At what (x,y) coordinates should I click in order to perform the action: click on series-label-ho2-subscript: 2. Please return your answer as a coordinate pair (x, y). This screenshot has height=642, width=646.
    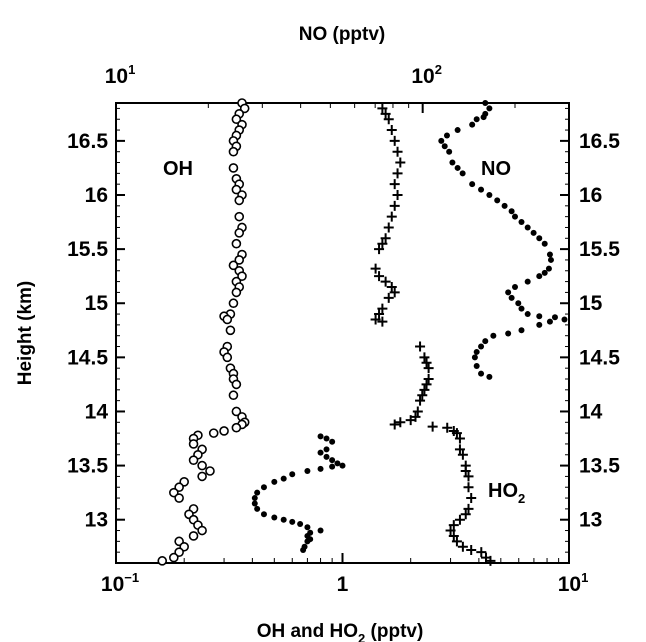
    Looking at the image, I should click on (521, 498).